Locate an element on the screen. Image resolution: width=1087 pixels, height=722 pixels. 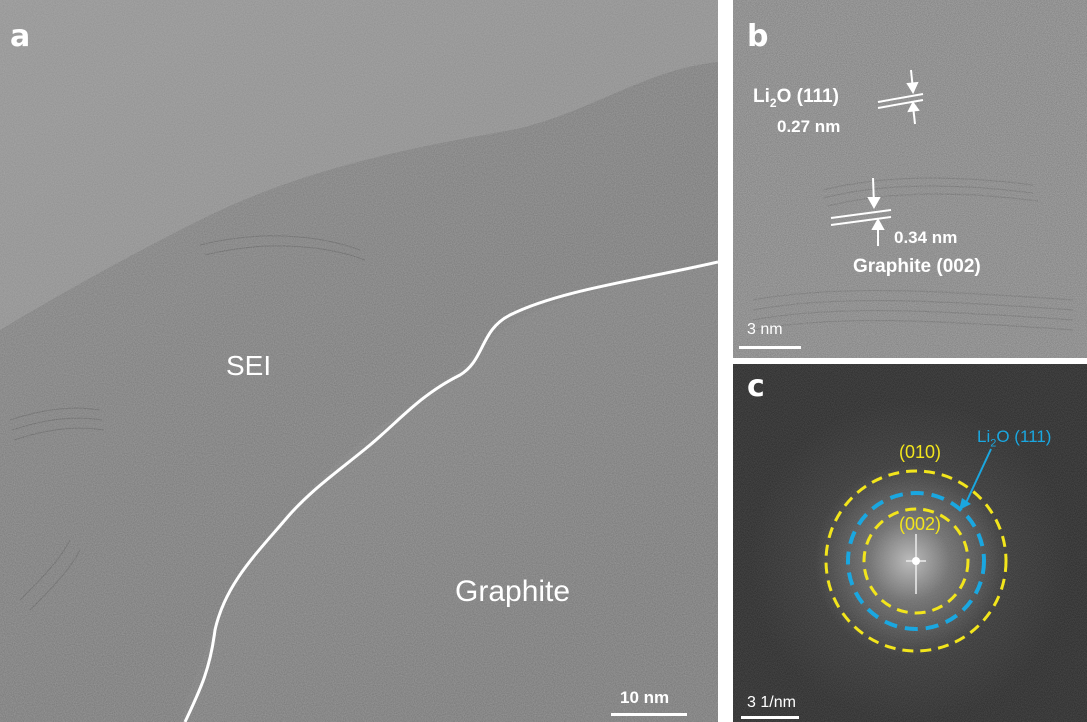
ring-002-inner is located at coordinates (916, 561).